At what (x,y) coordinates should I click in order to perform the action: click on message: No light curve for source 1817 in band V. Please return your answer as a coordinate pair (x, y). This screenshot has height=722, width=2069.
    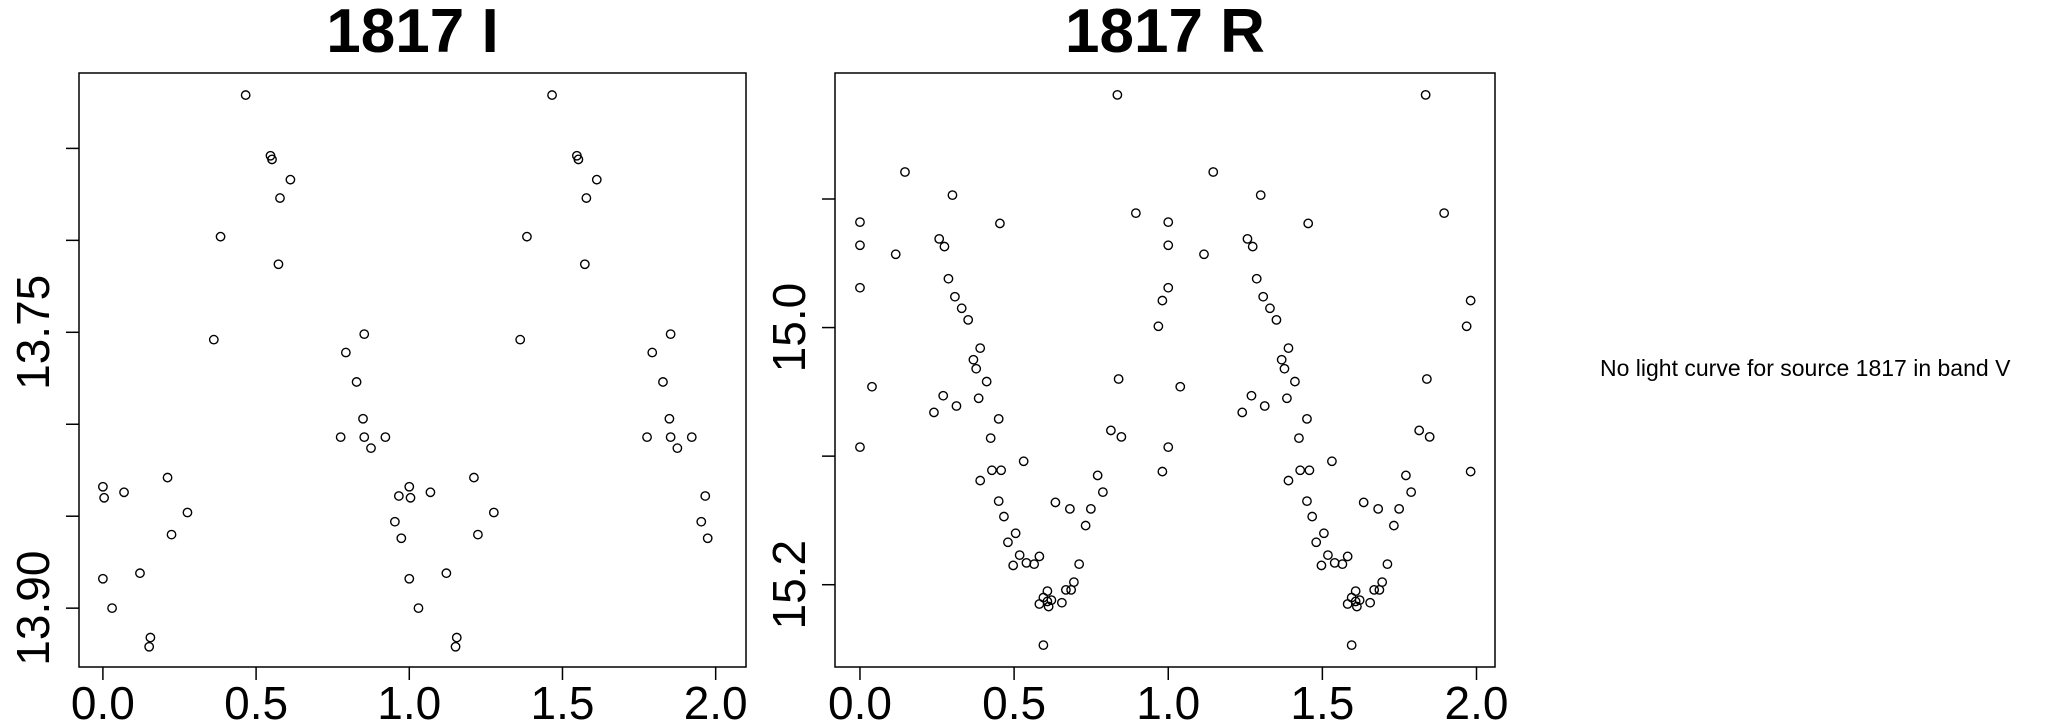
    Looking at the image, I should click on (1805, 368).